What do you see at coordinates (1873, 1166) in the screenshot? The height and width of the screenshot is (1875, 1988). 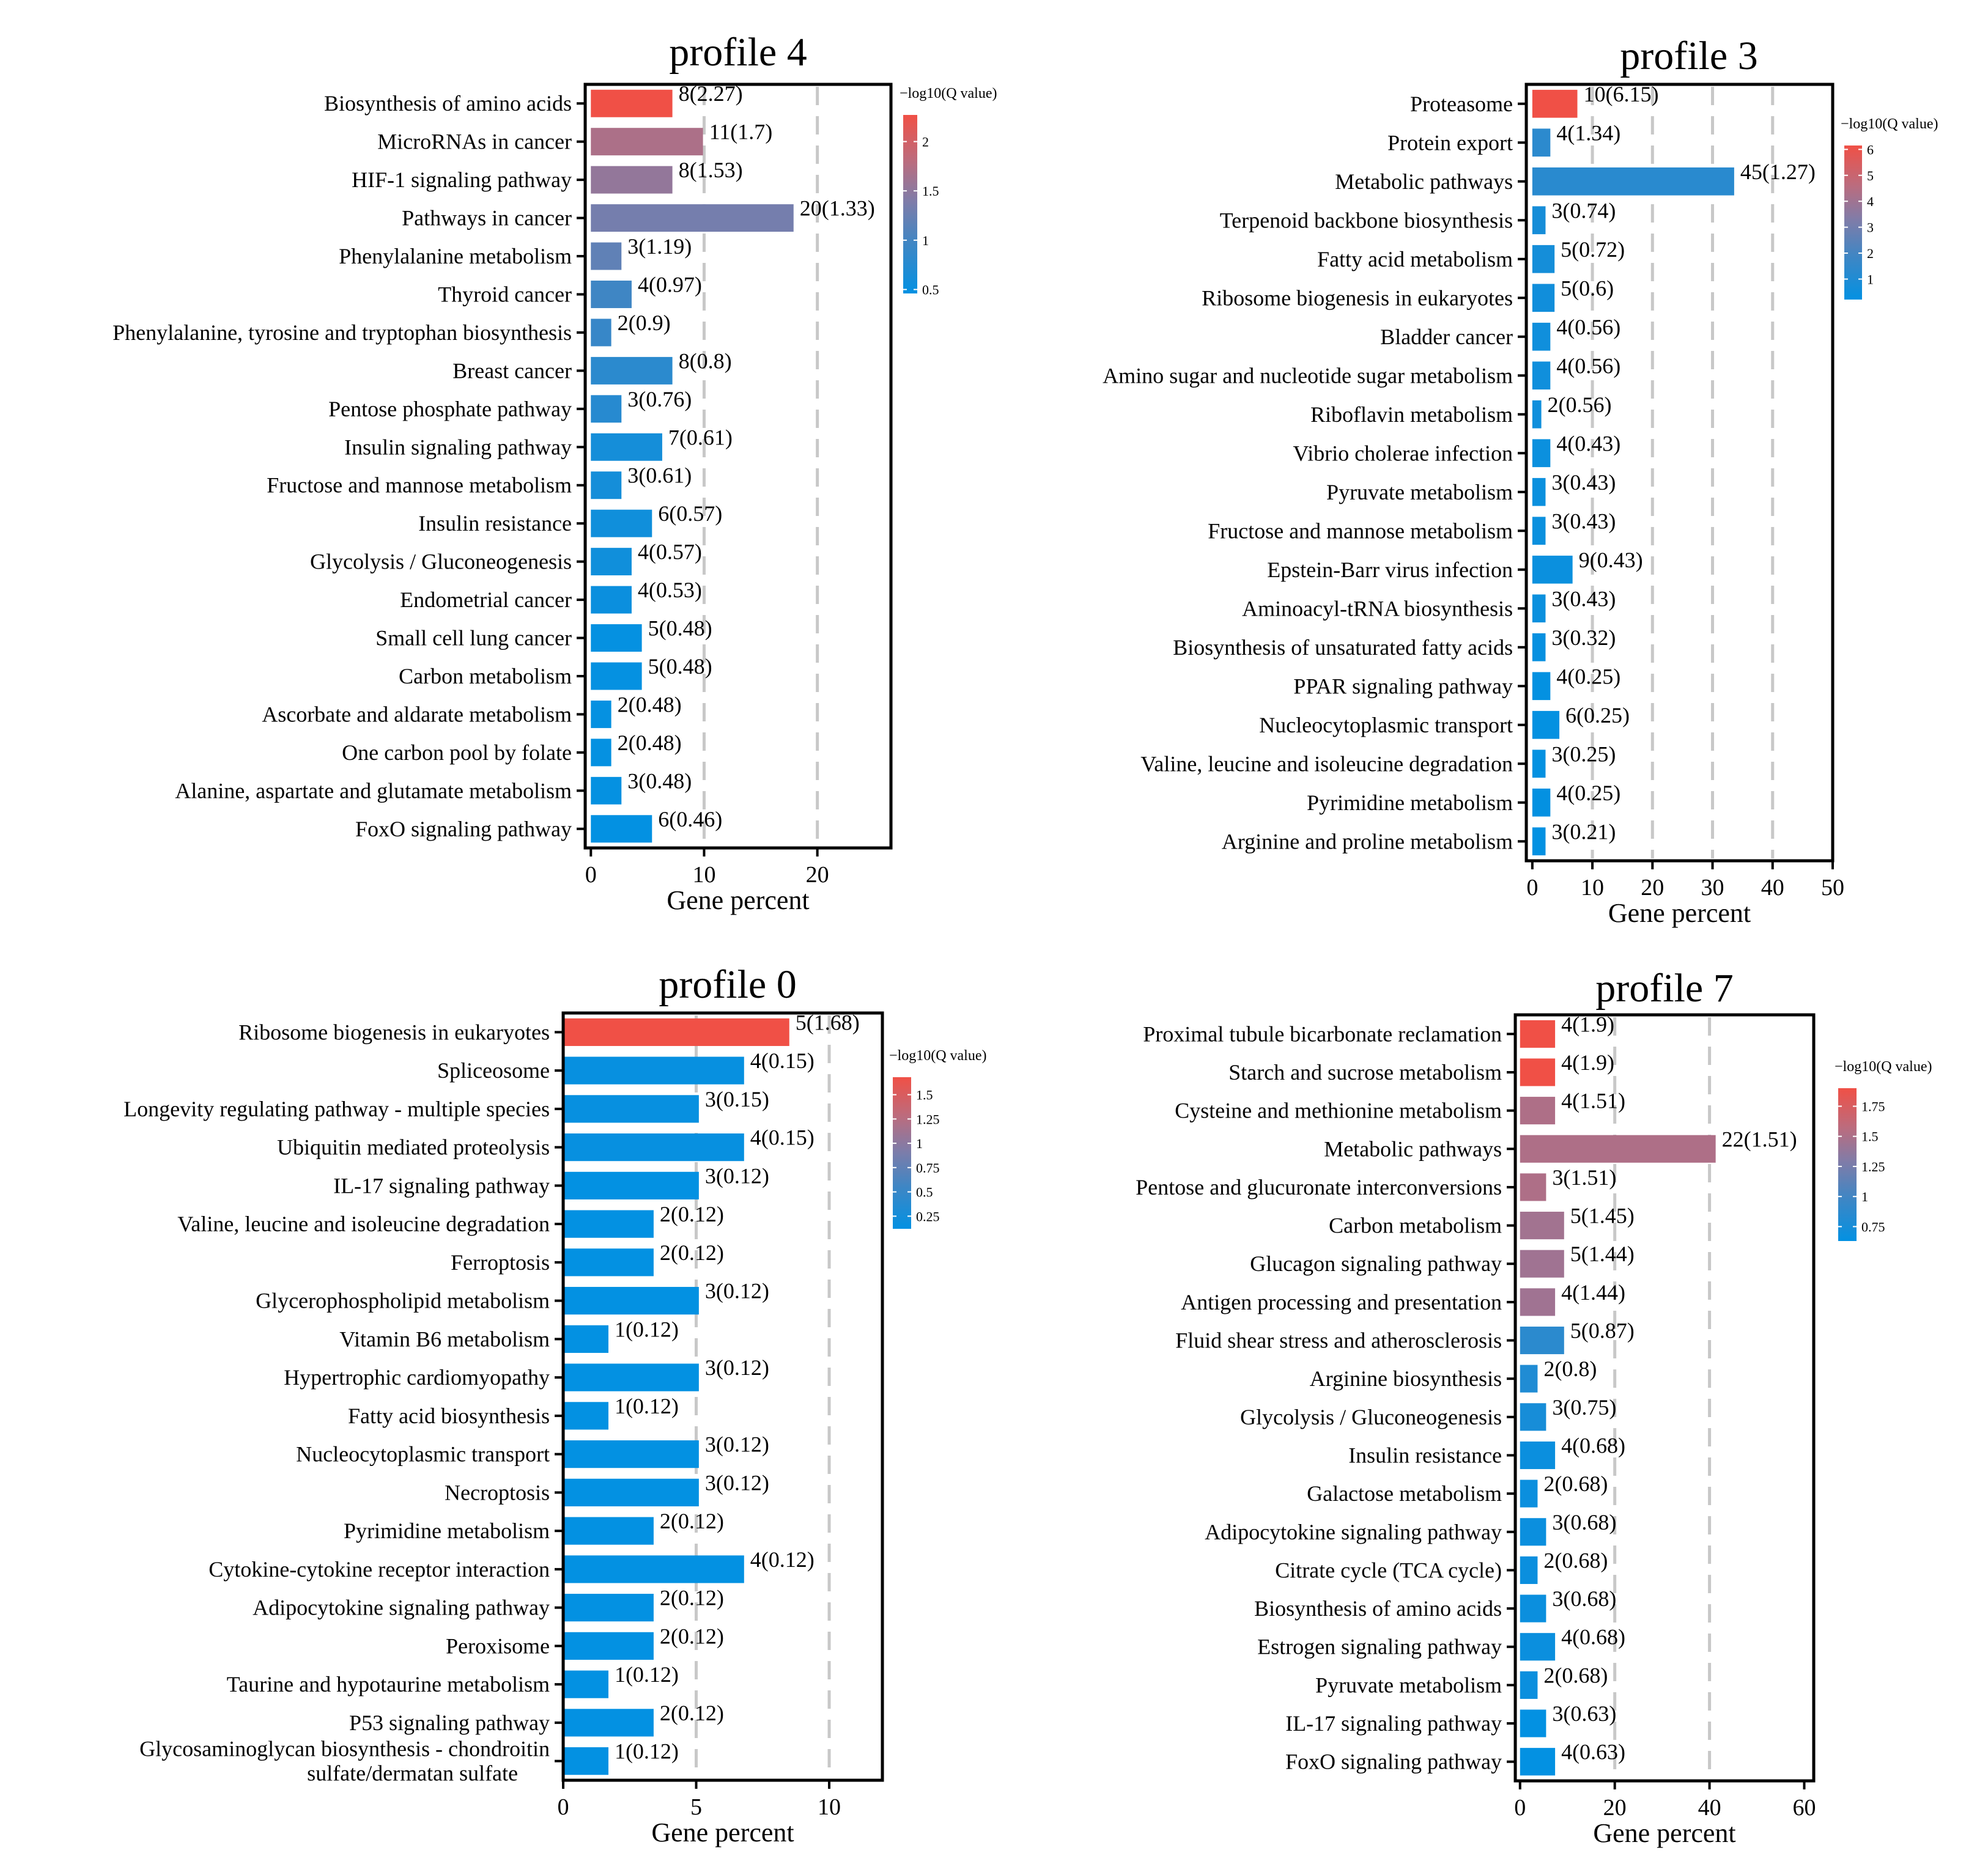 I see `colorbar-tick-label: 1.25` at bounding box center [1873, 1166].